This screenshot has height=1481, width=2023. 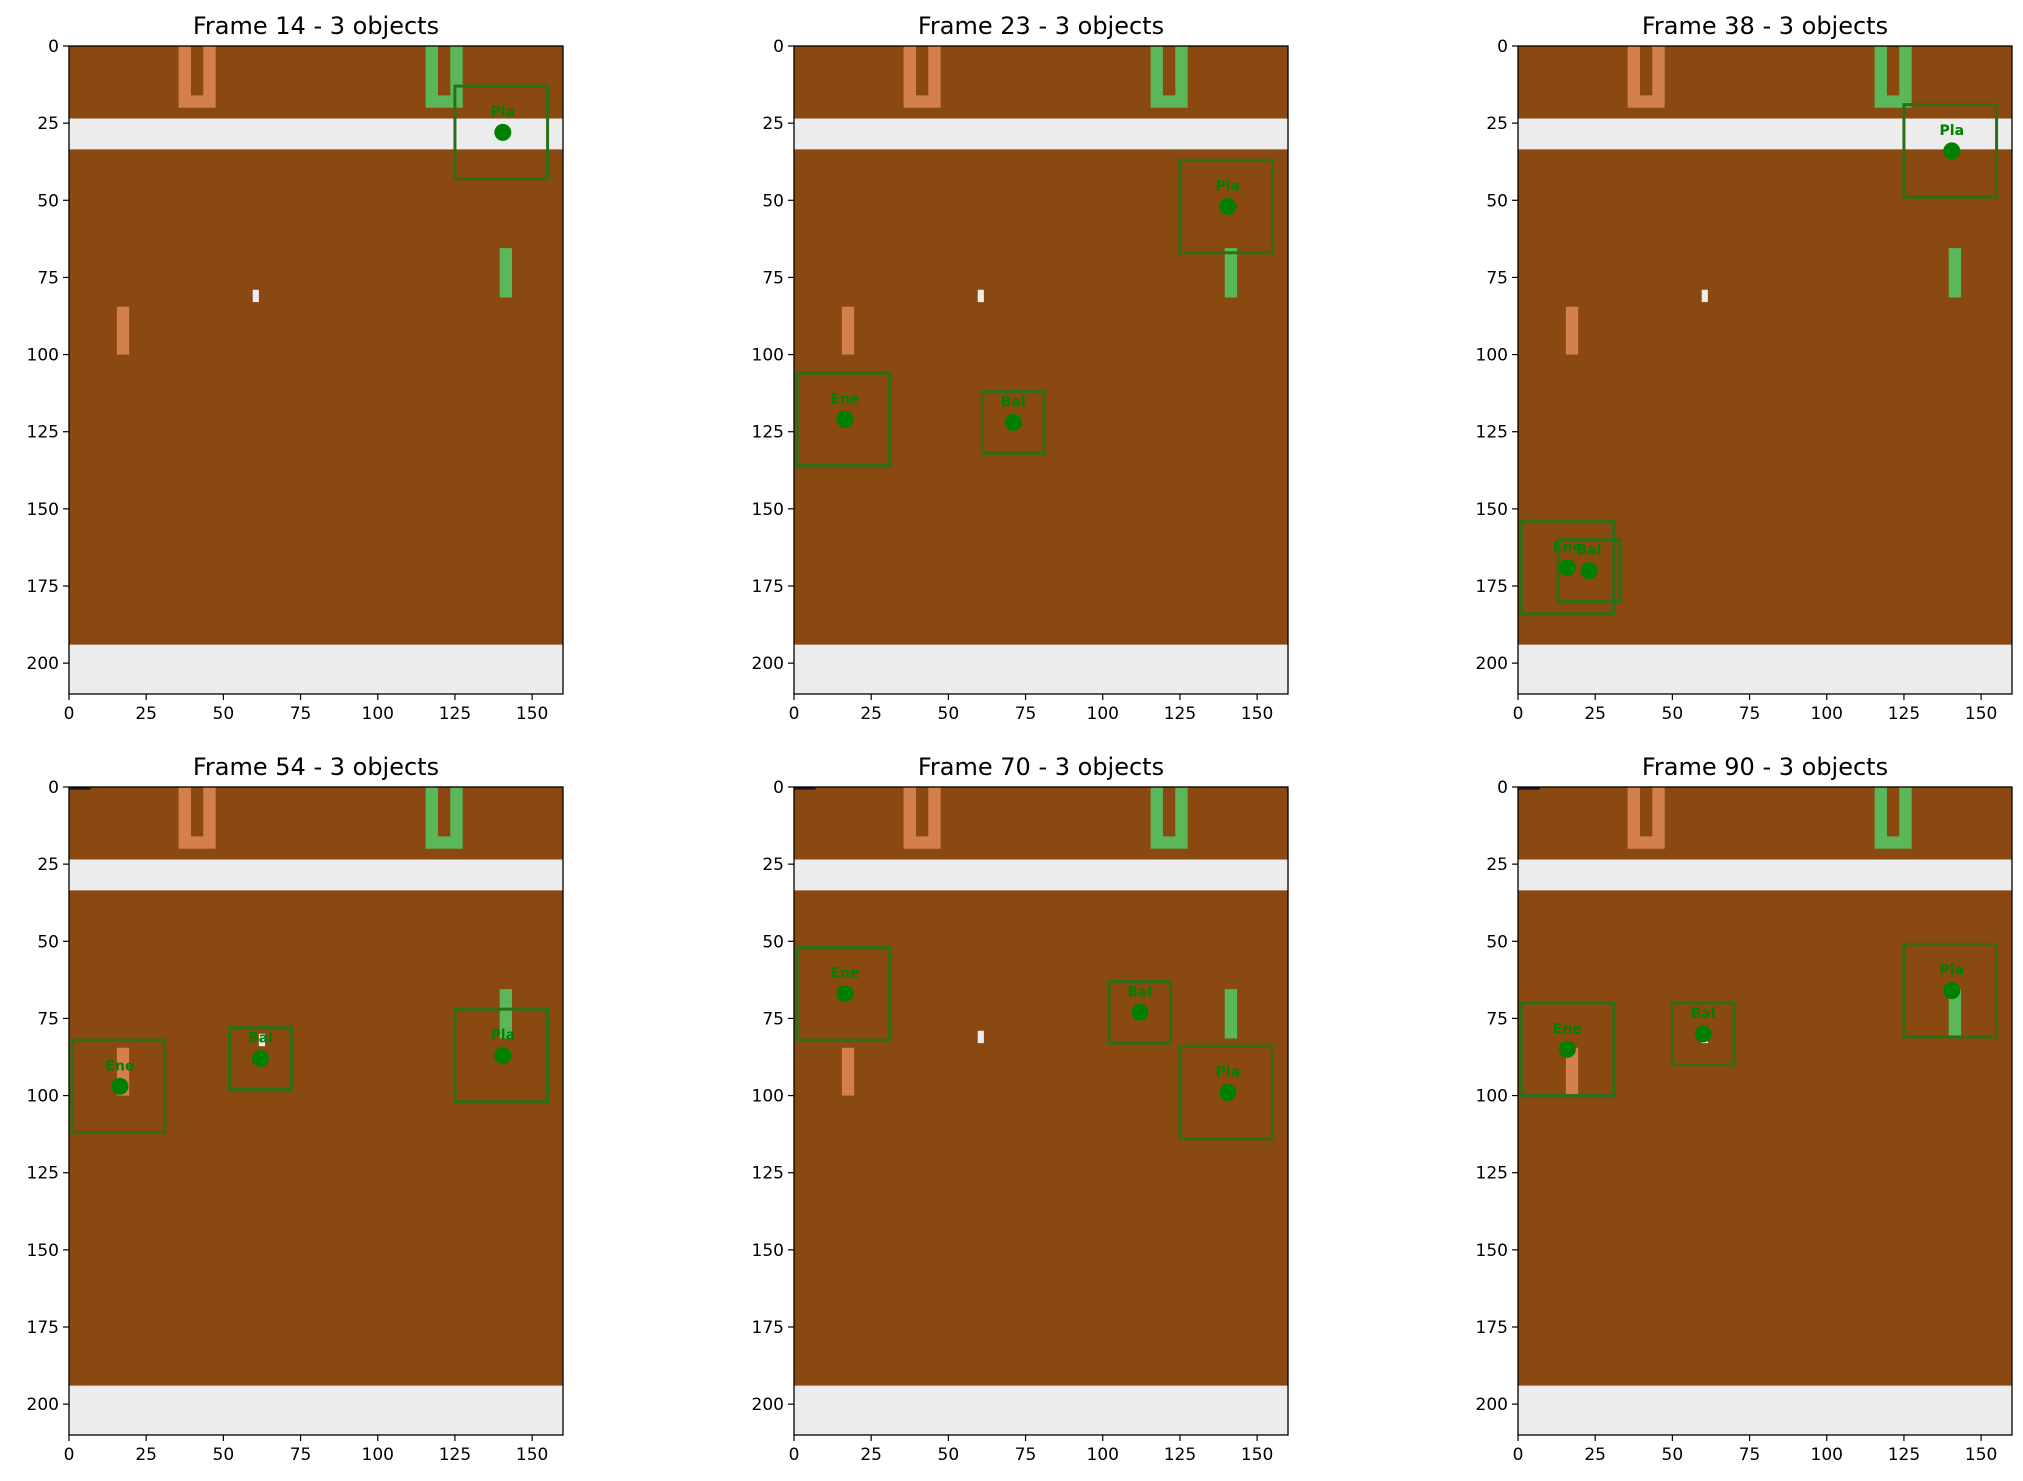 What do you see at coordinates (1041, 767) in the screenshot?
I see `subplot-title: Frame 70 - 3 objects` at bounding box center [1041, 767].